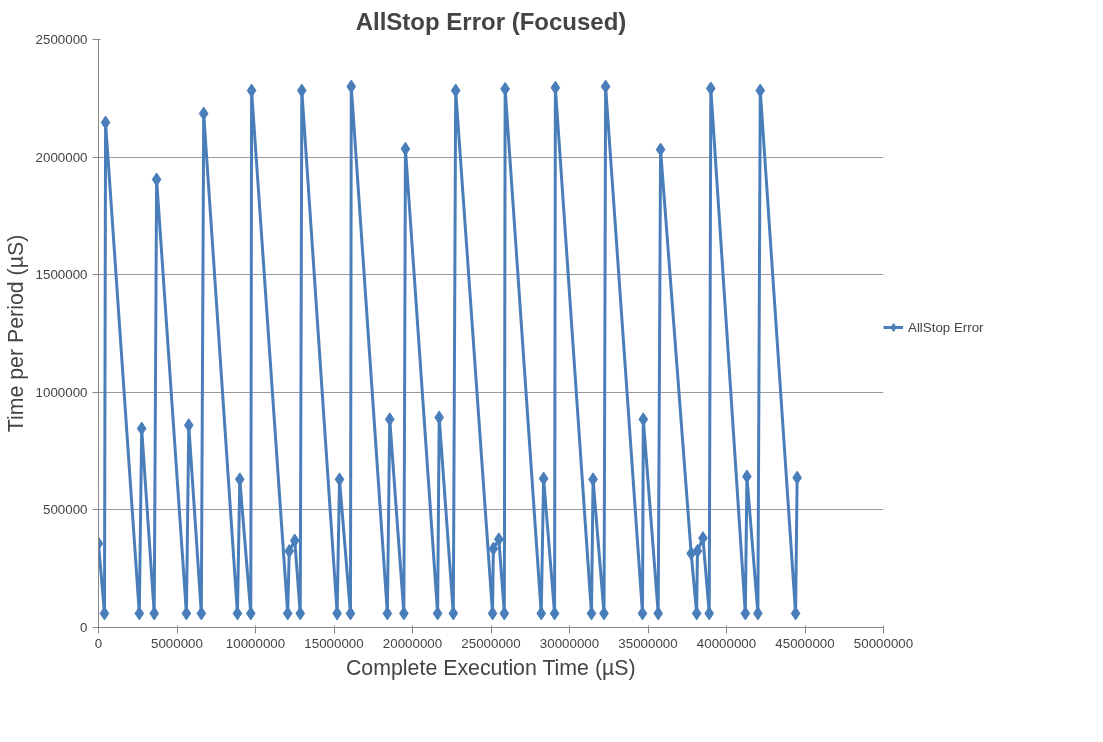  Describe the element at coordinates (648, 643) in the screenshot. I see `x-tick-label: 35000000` at that location.